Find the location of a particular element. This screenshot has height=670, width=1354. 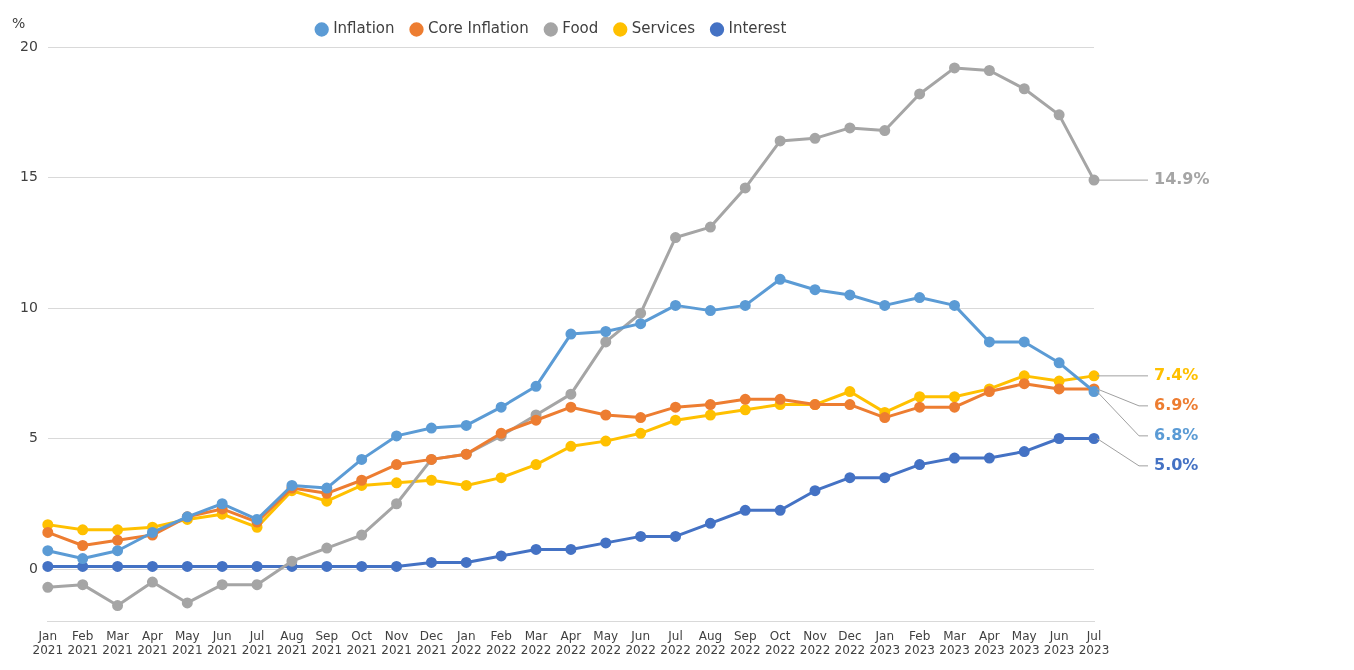

y-tick-label: 0 is located at coordinates (33, 567).